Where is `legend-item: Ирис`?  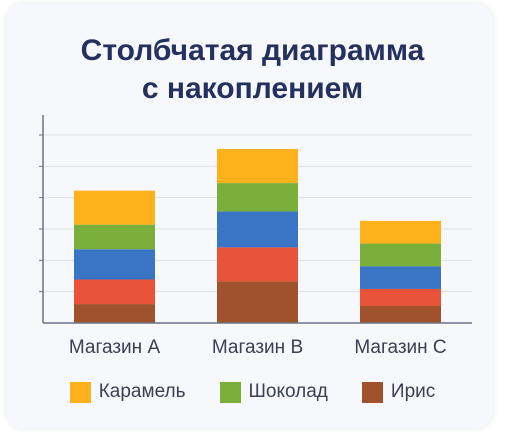
legend-item: Ирис is located at coordinates (398, 392).